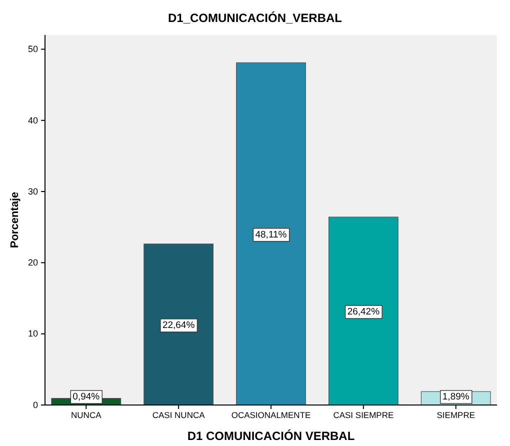 The width and height of the screenshot is (510, 446). I want to click on x-tick-label: SIEMPRE, so click(456, 415).